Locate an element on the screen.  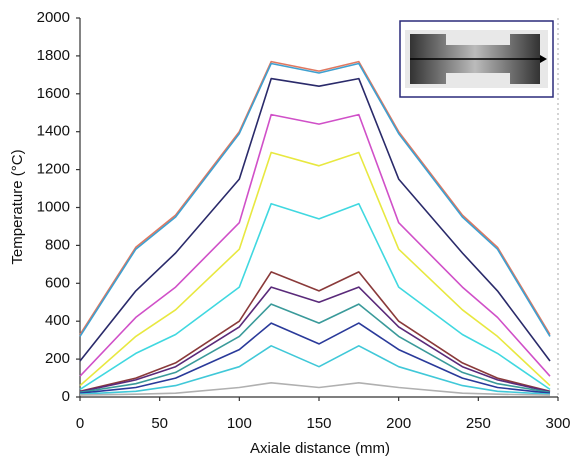
y-tick-label: 400 is located at coordinates (57, 320).